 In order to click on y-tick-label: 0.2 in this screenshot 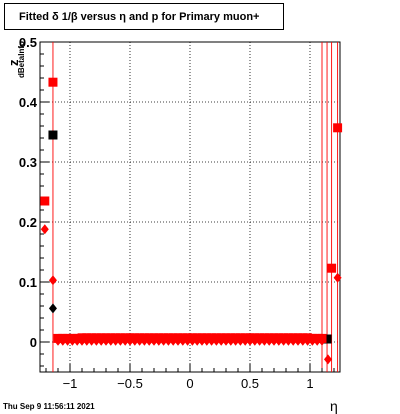, I will do `click(28, 222)`.